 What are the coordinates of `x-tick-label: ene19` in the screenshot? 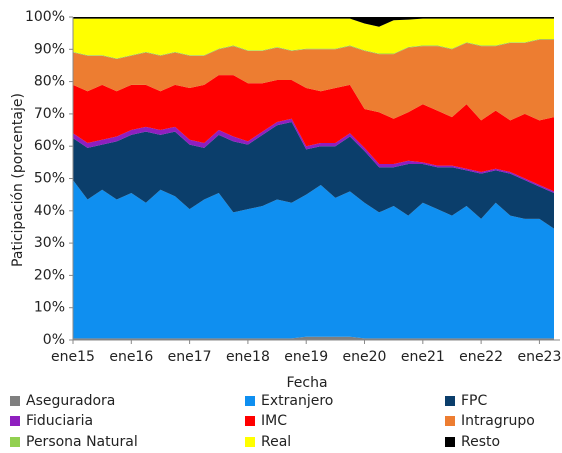 It's located at (306, 357).